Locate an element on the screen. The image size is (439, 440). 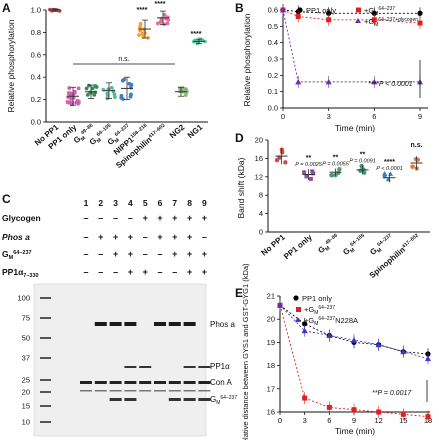
chart-d-ytick-label: 20 is located at coordinates (259, 140).